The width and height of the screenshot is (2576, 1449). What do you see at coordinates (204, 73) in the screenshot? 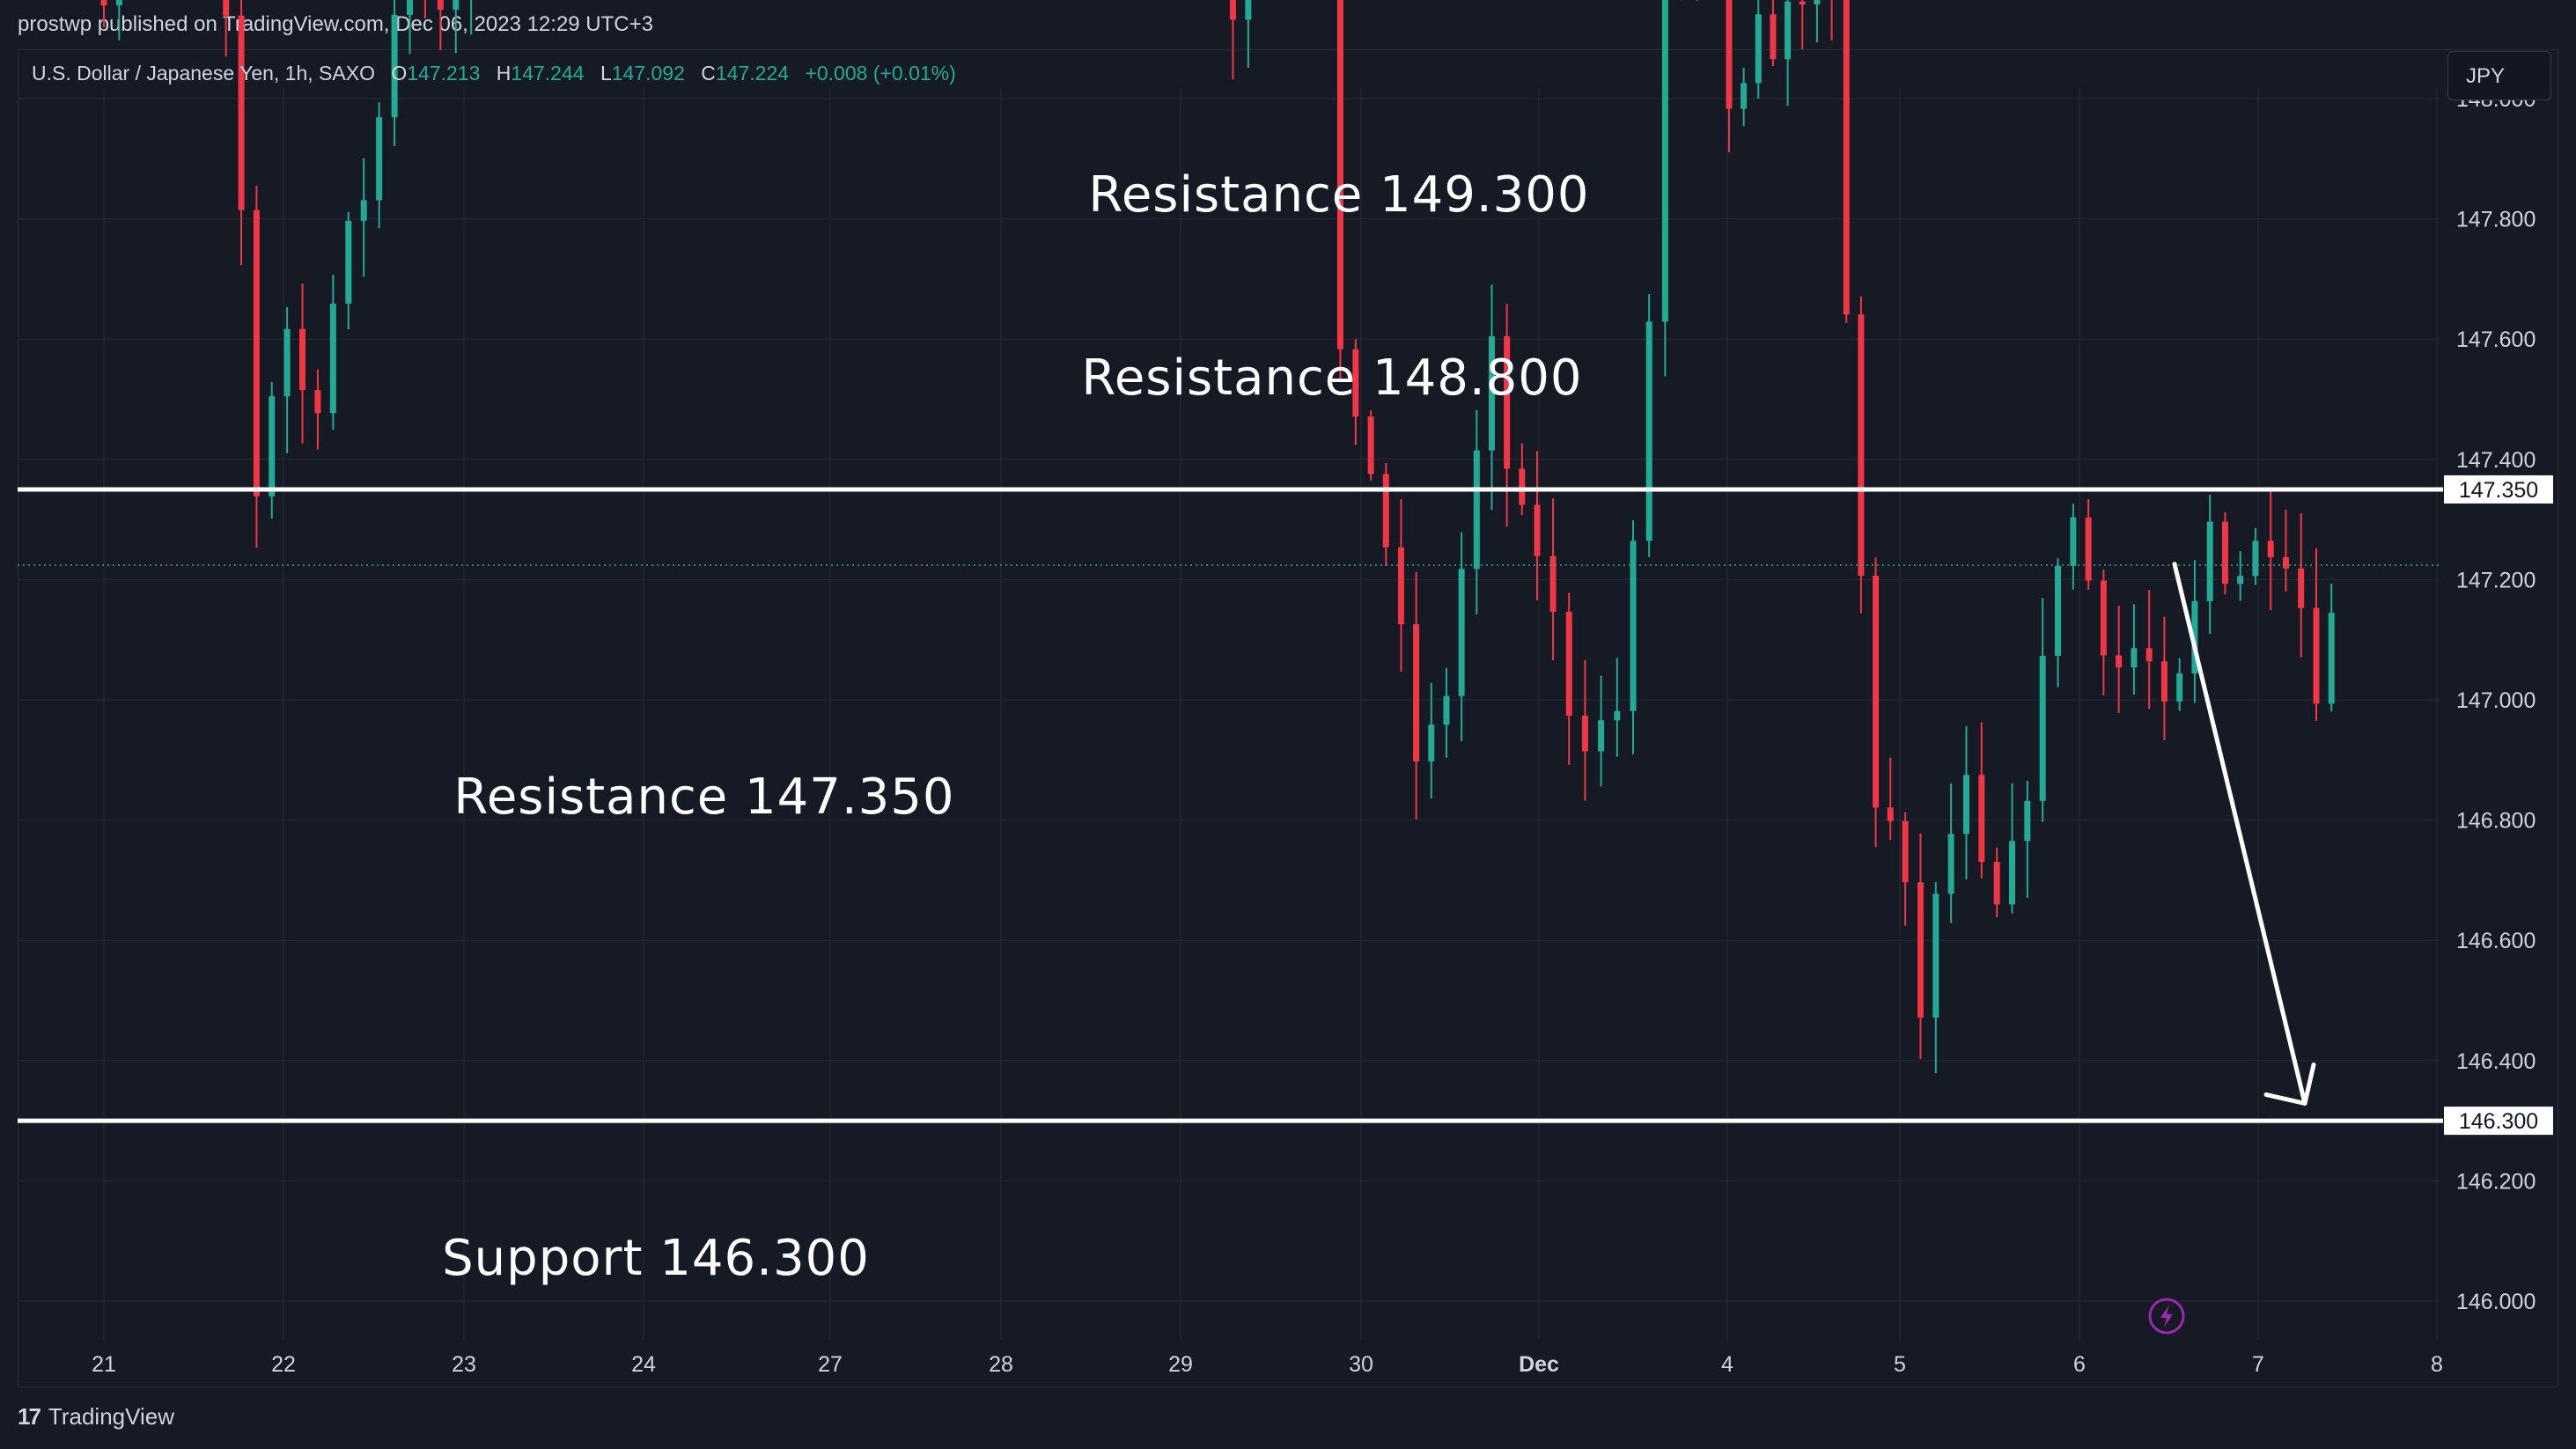
I see `symbol-title: U.S. Dollar / Japanese Yen, 1h, SAXO` at bounding box center [204, 73].